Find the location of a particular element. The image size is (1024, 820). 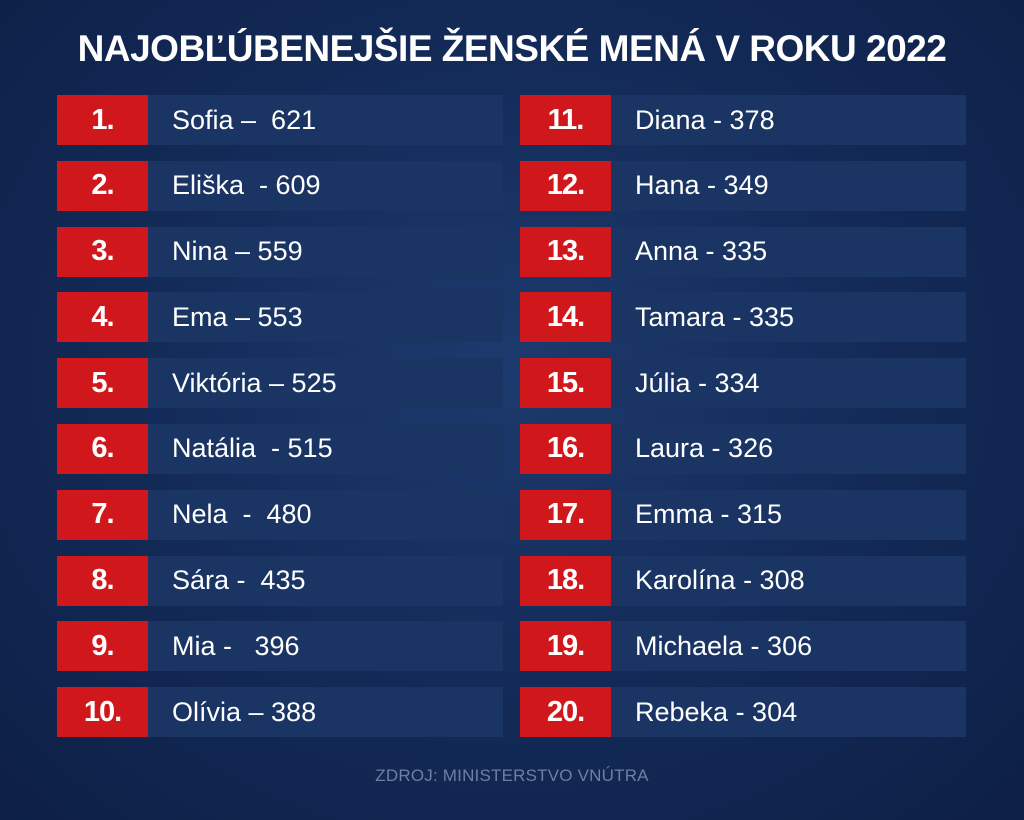

rank-badge: 2. is located at coordinates (102, 185).